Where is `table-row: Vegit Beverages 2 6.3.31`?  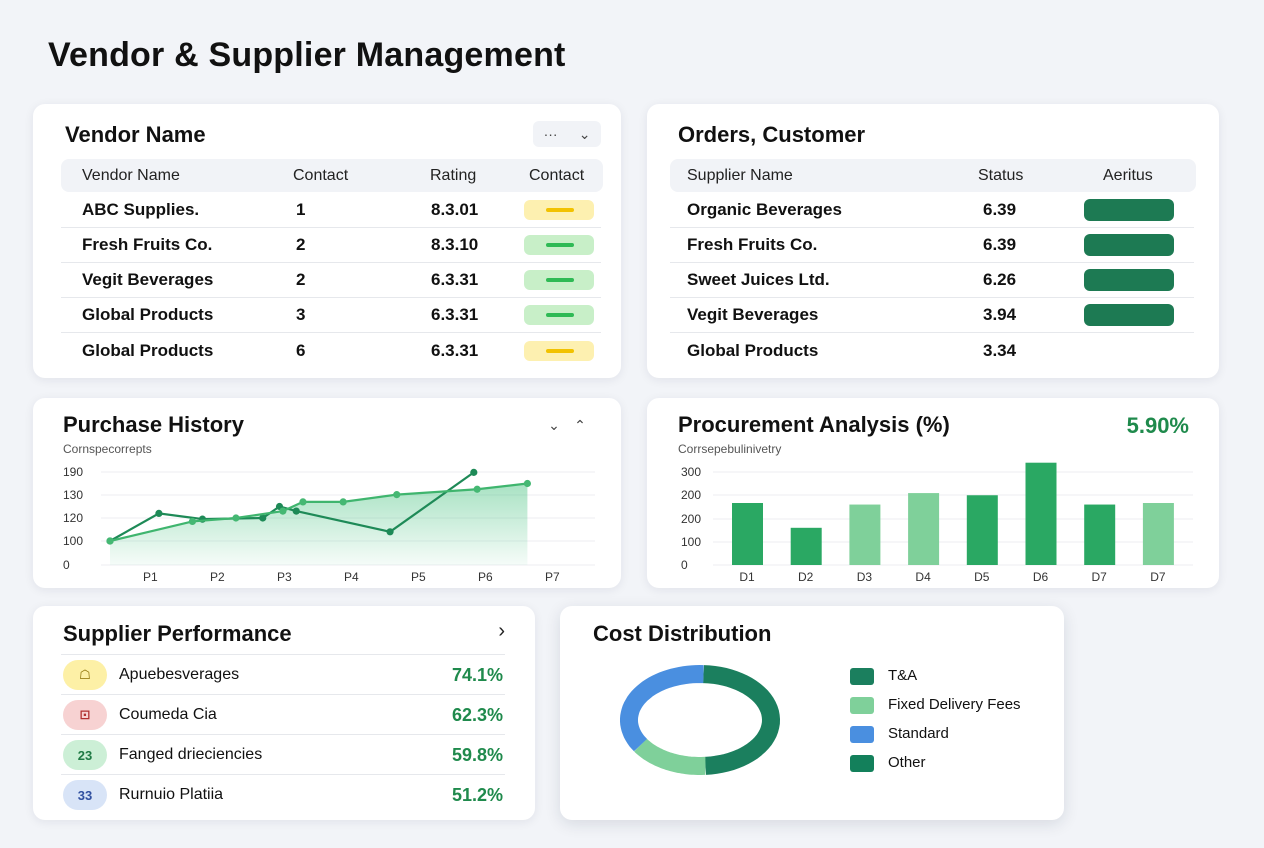
table-row: Vegit Beverages 2 6.3.31 is located at coordinates (331, 280).